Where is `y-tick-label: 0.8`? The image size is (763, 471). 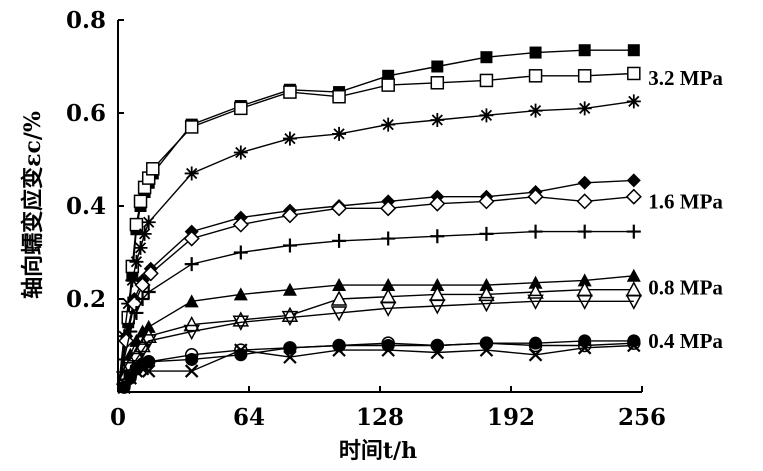
y-tick-label: 0.8 is located at coordinates (86, 20).